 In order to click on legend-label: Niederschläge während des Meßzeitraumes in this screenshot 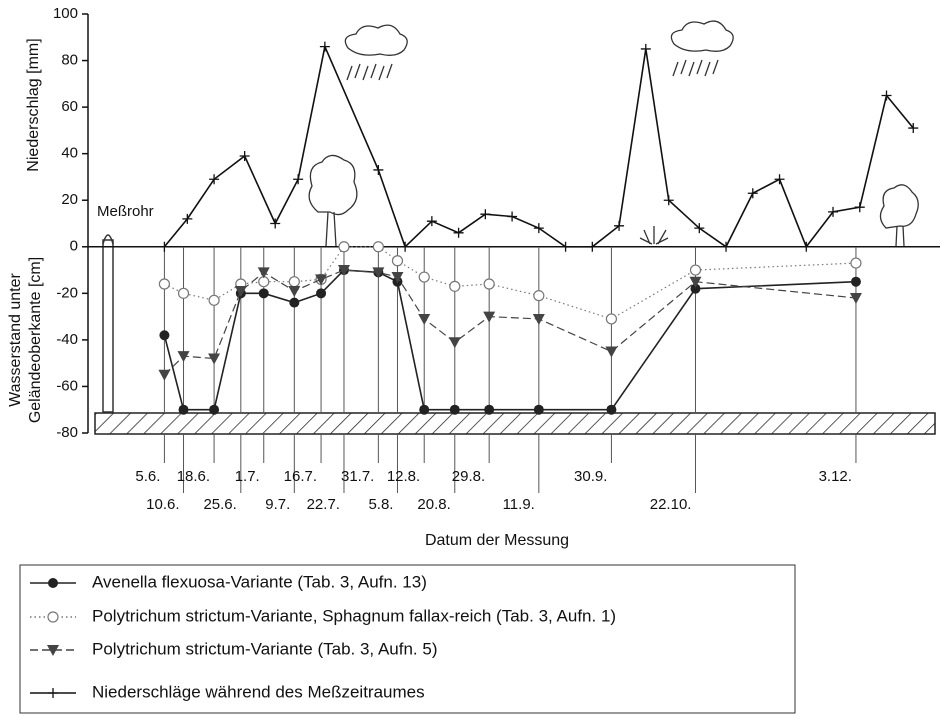, I will do `click(258, 691)`.